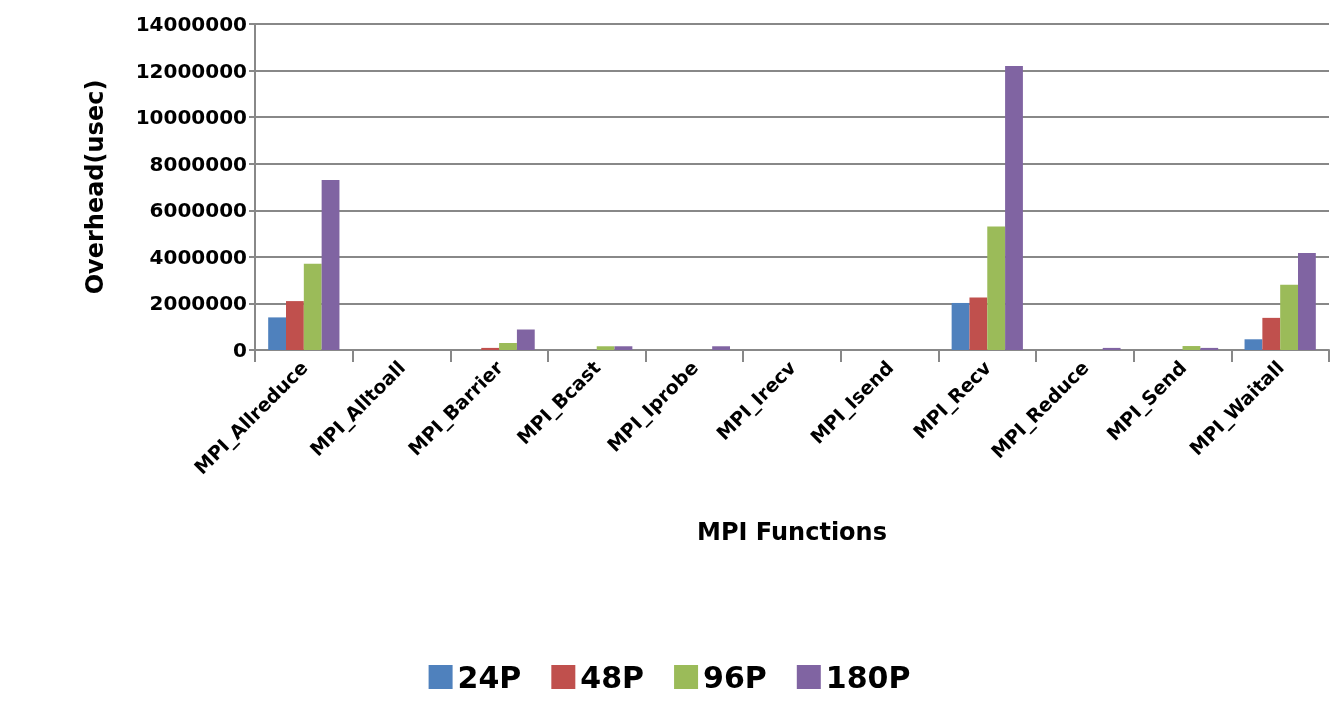  What do you see at coordinates (489, 677) in the screenshot?
I see `legend-label: 24P` at bounding box center [489, 677].